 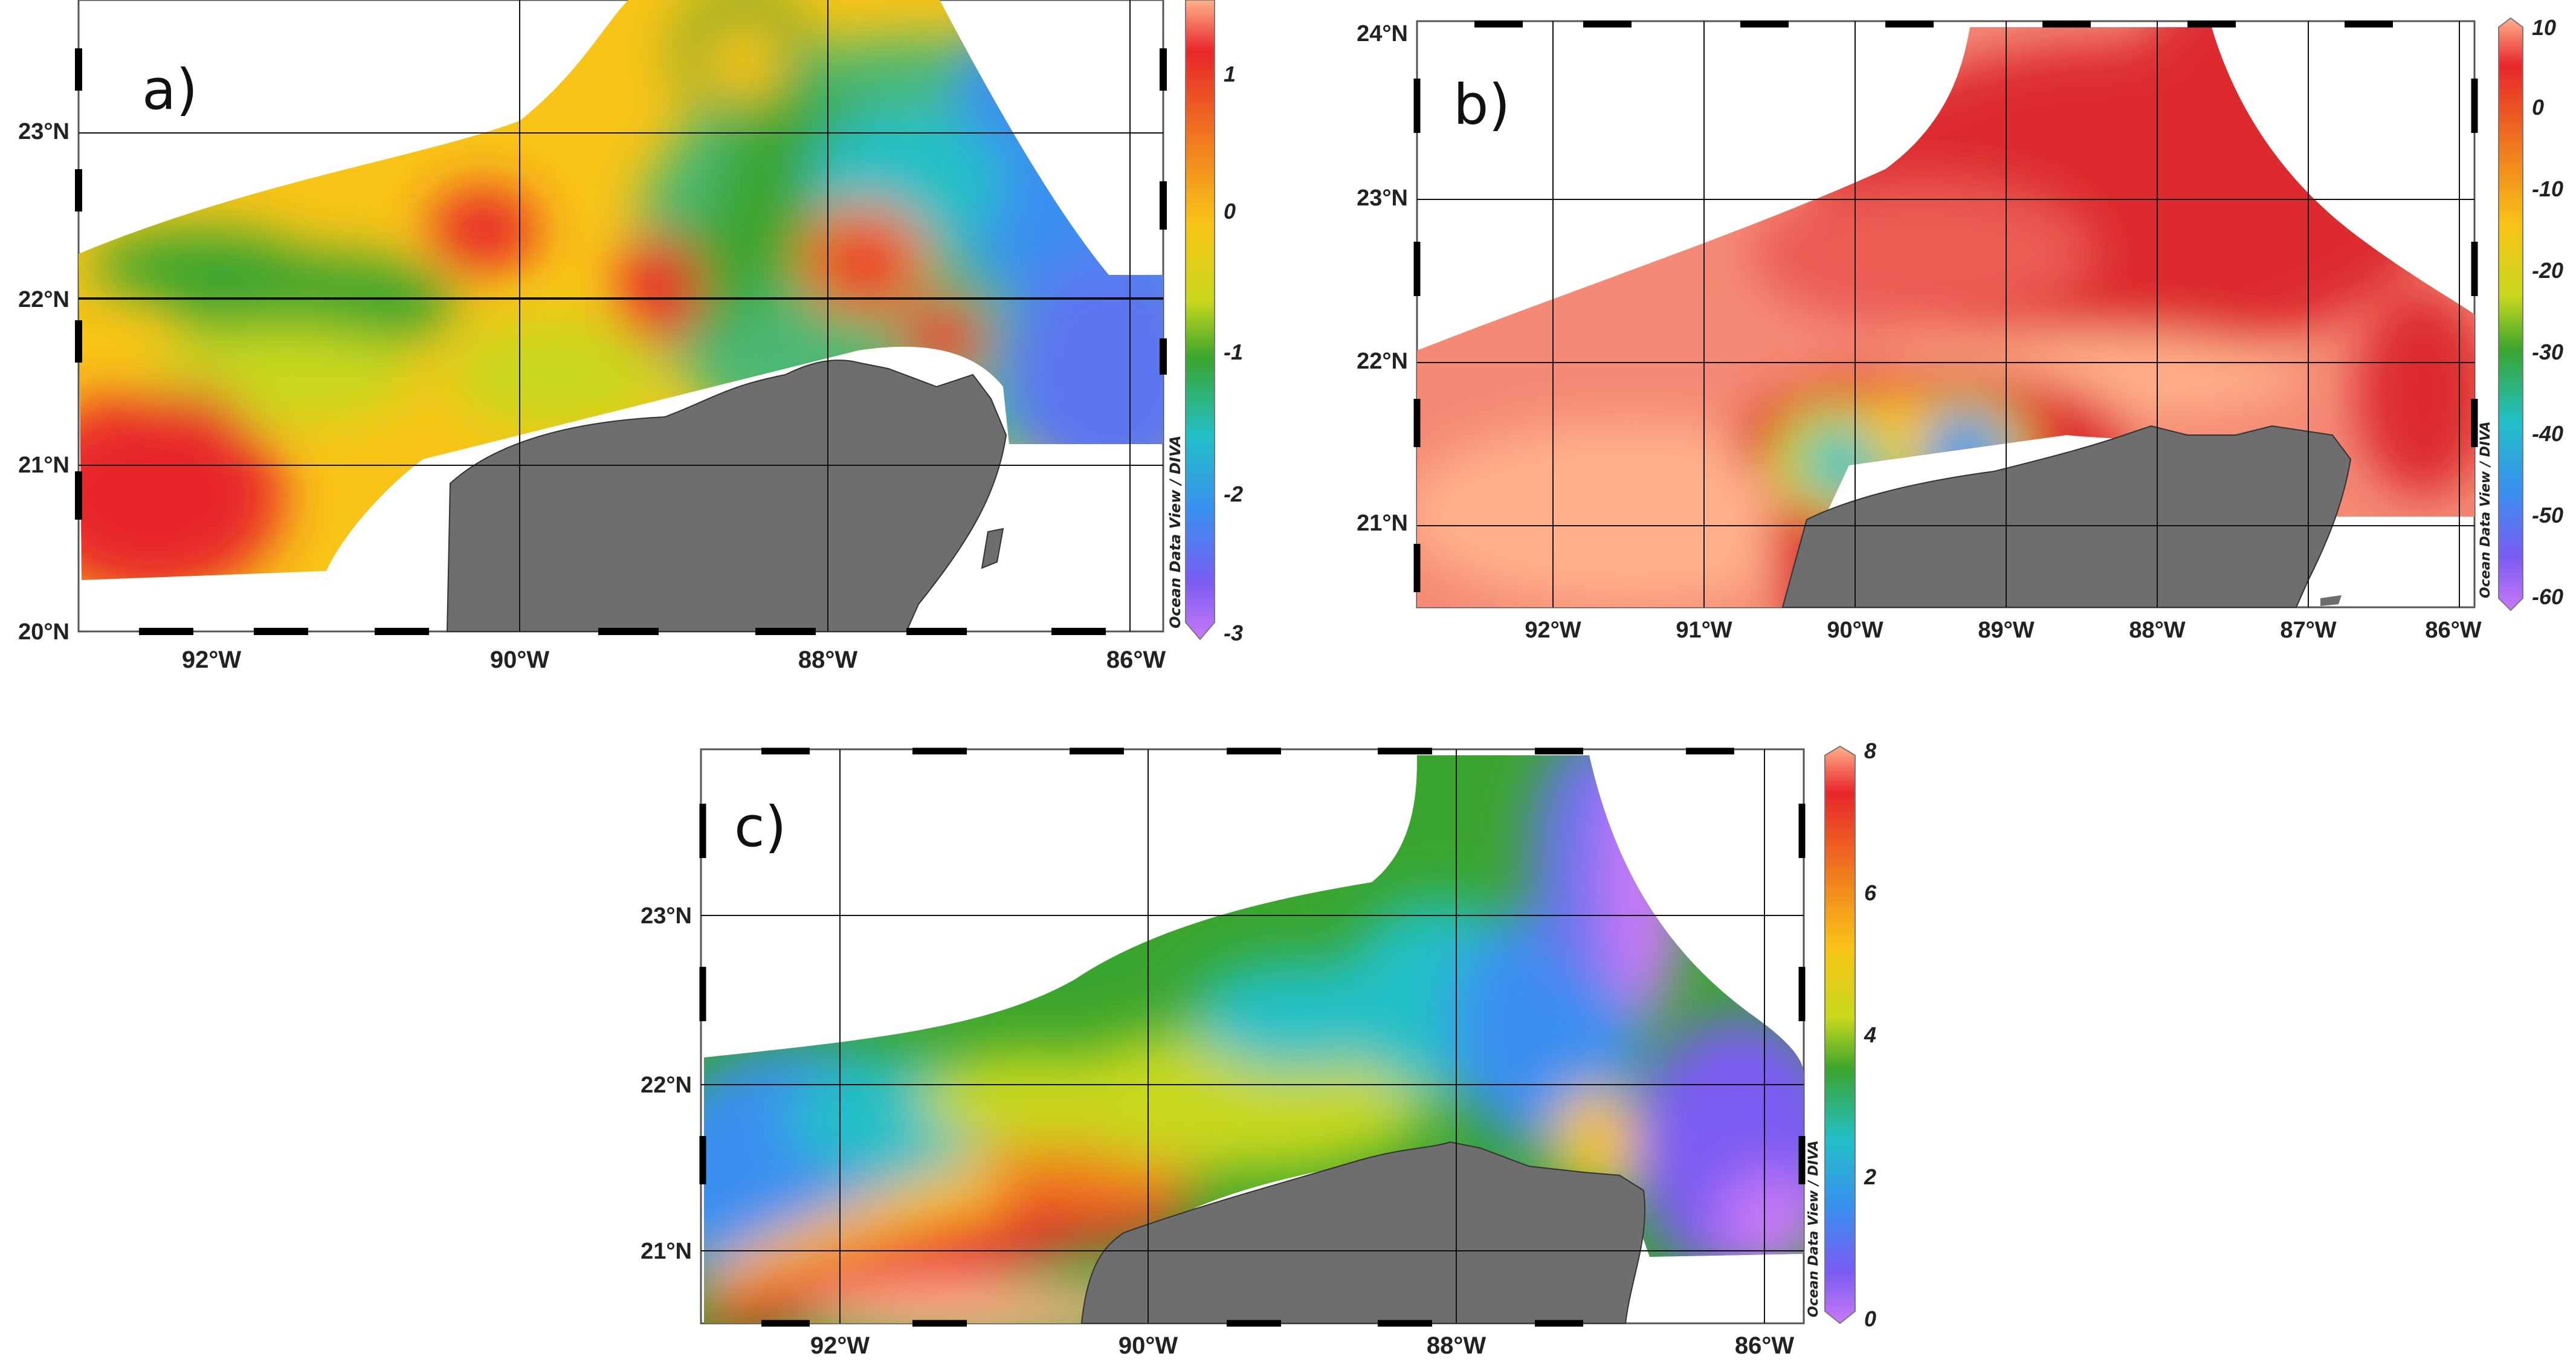 I want to click on panel-a-credit: Ocean Data View / DIVA, so click(x=1176, y=532).